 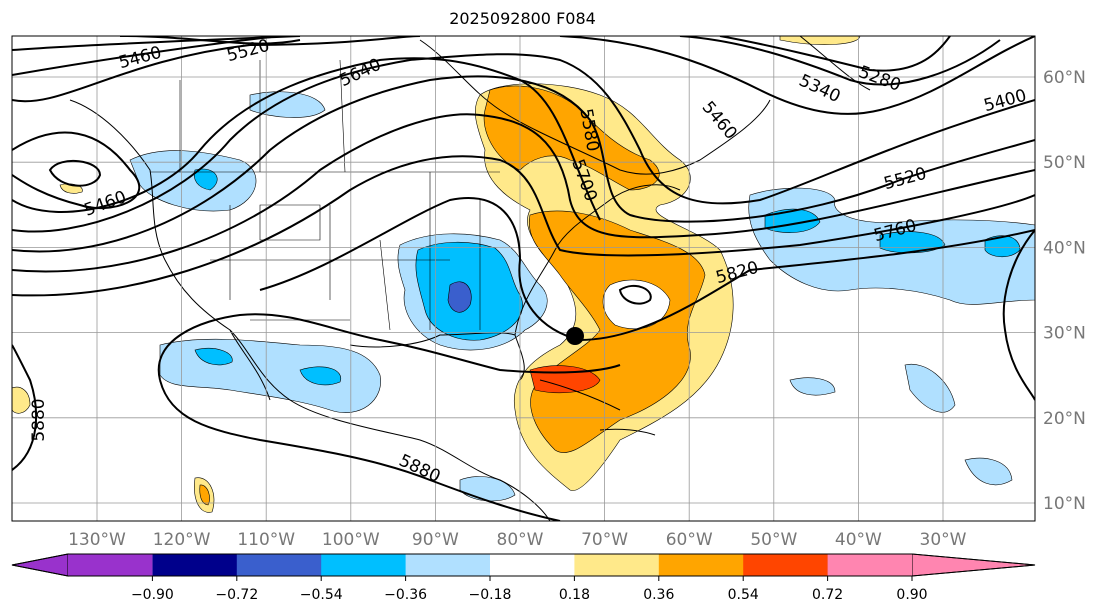 What do you see at coordinates (911, 595) in the screenshot?
I see `colorbar-tick-label: 0.90` at bounding box center [911, 595].